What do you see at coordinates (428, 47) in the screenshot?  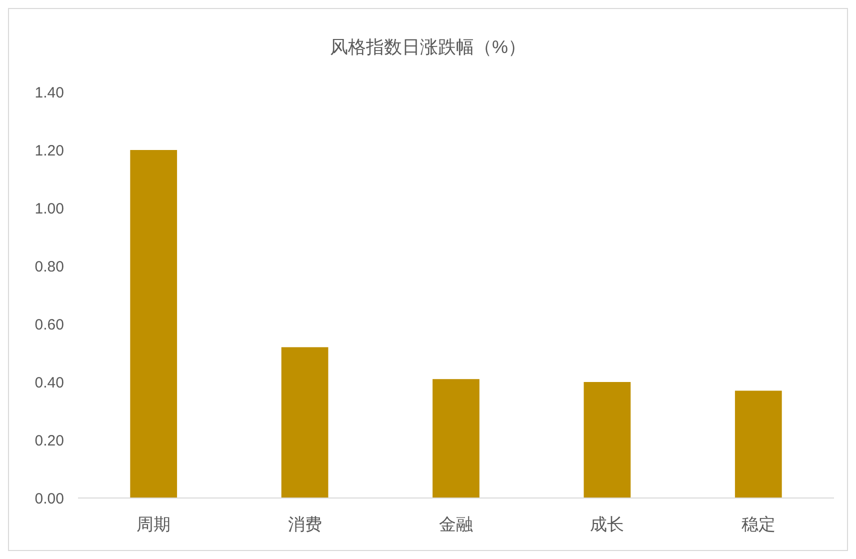 I see `chart-title: 风格指数日涨跌幅（%）` at bounding box center [428, 47].